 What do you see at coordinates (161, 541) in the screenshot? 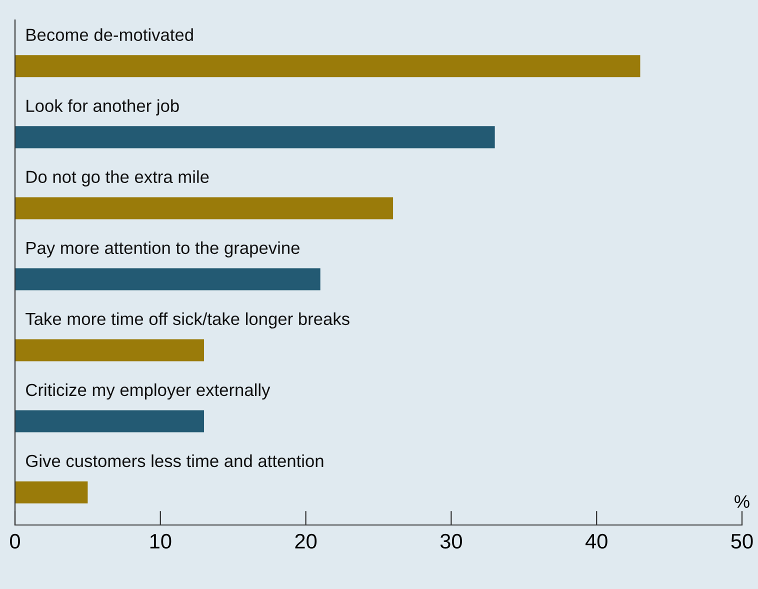
I see `x-tick-label: 10` at bounding box center [161, 541].